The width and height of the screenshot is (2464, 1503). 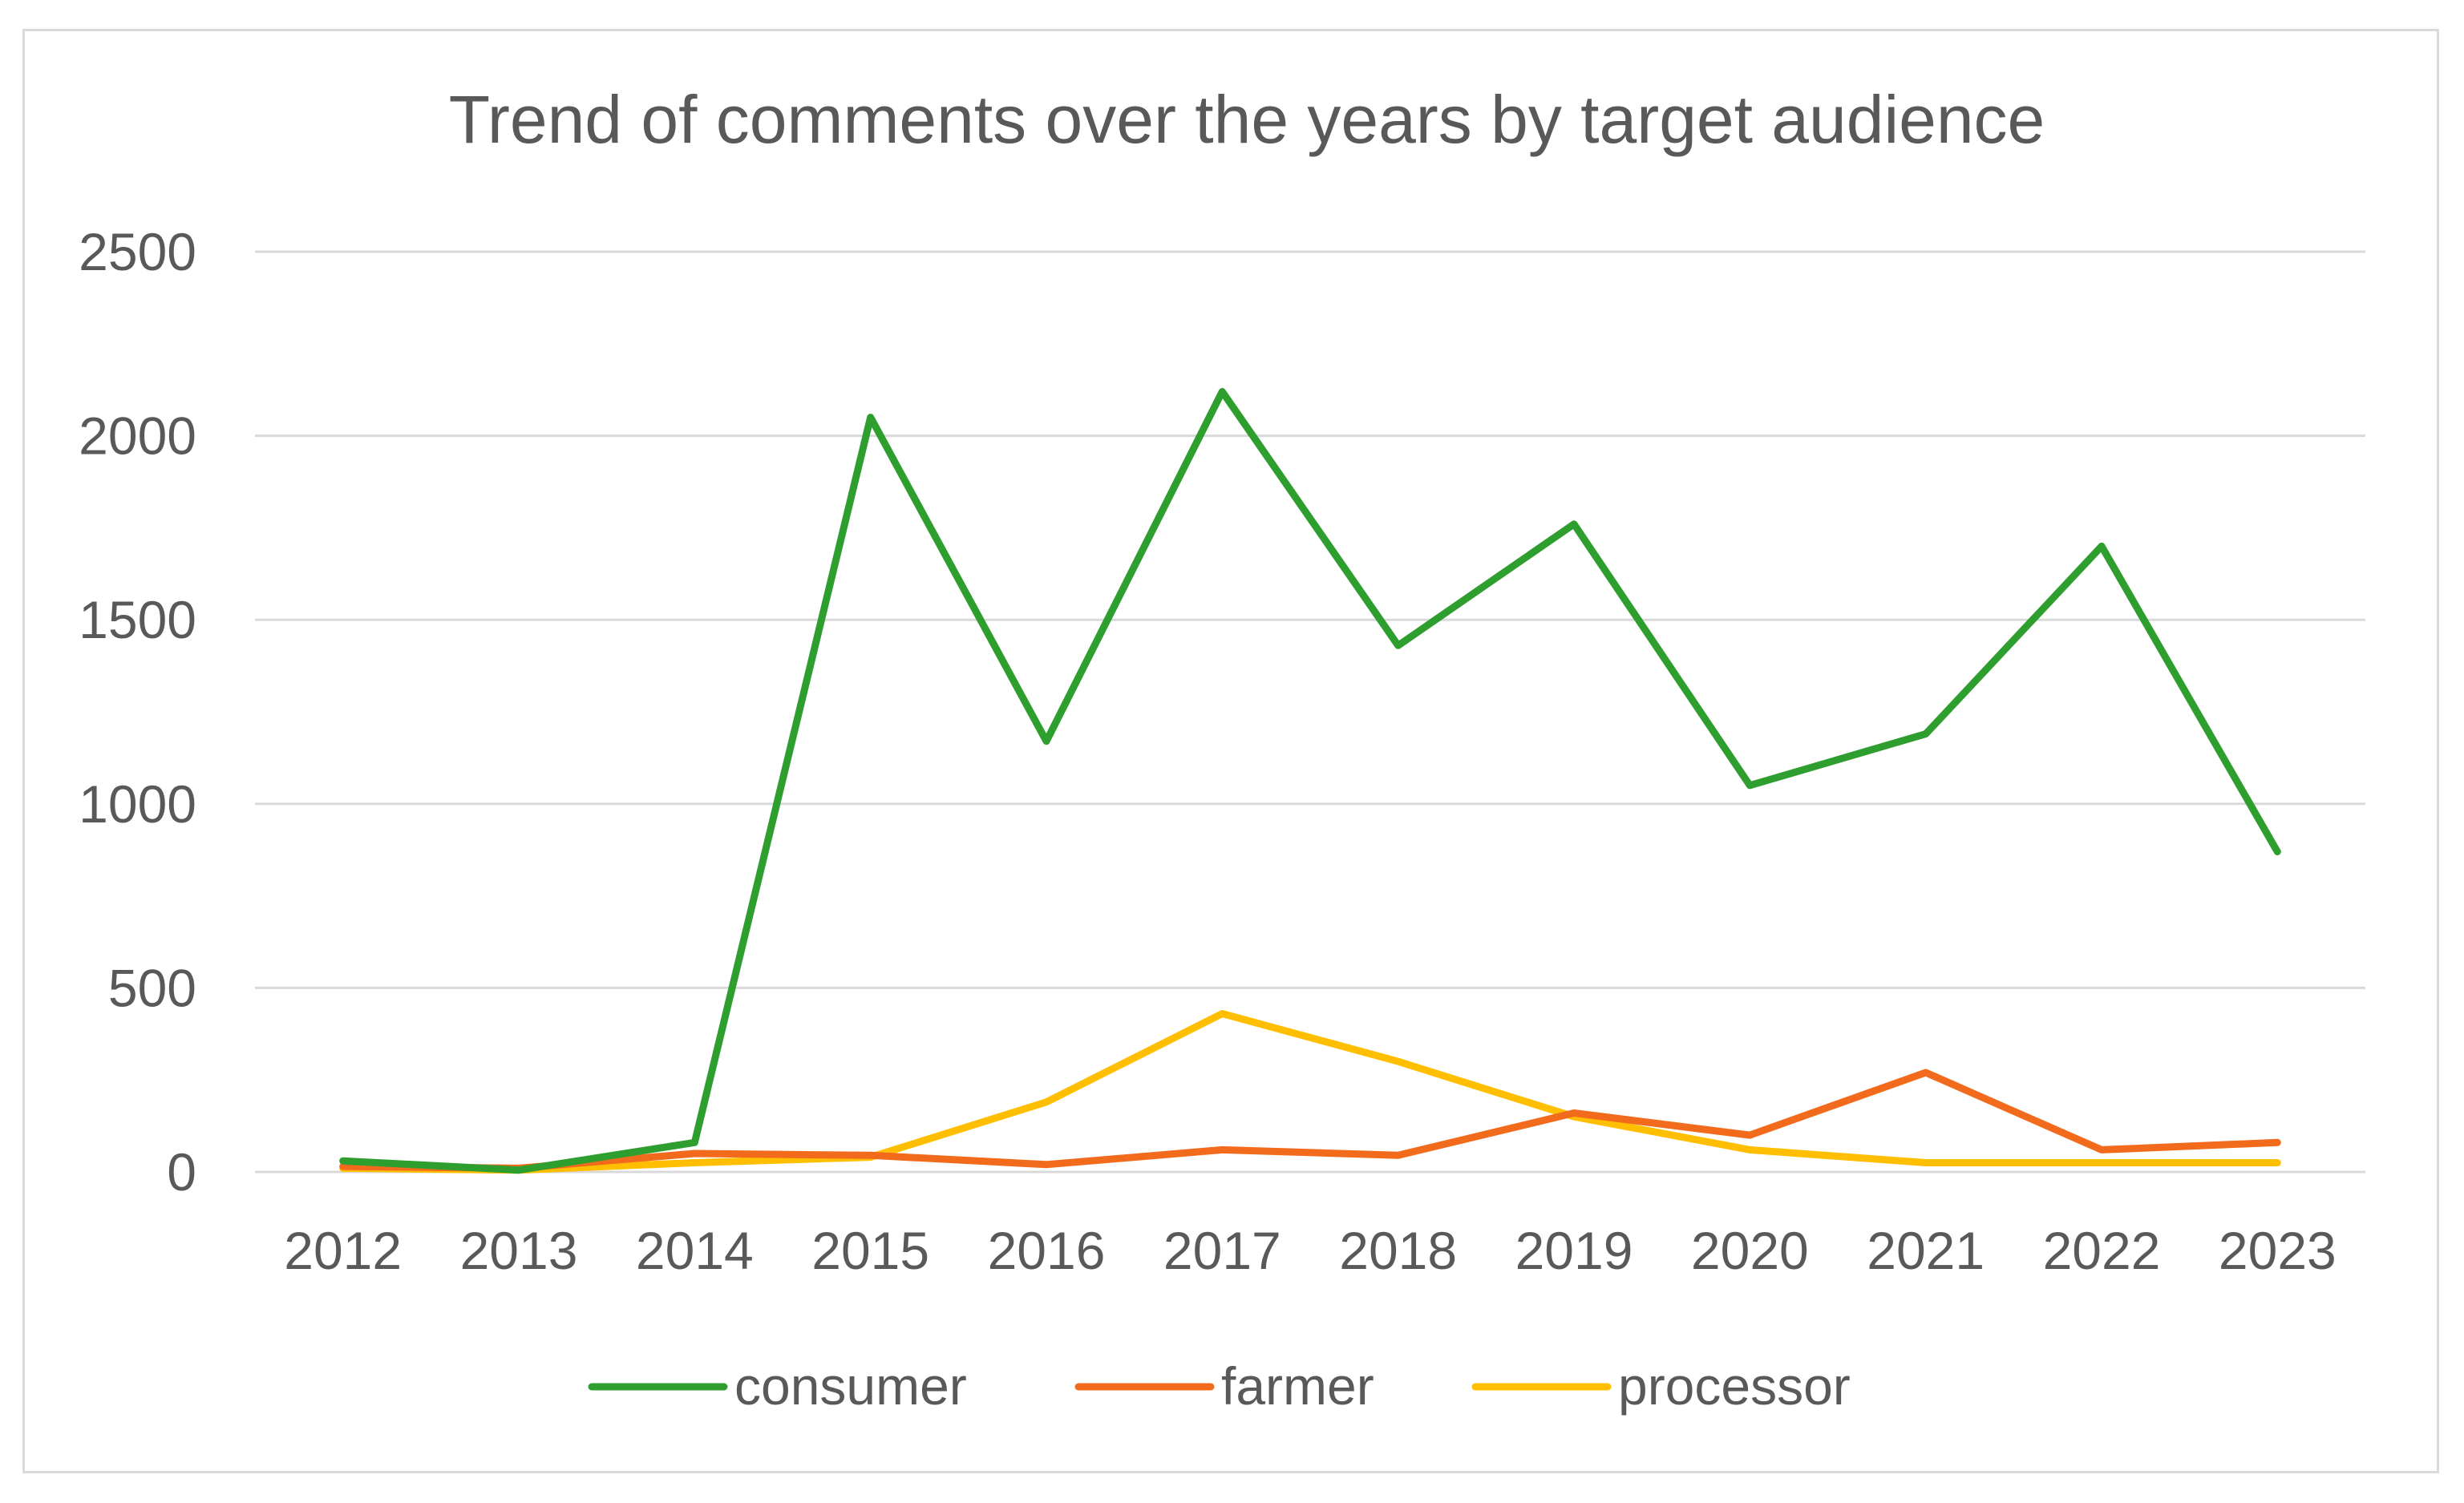 What do you see at coordinates (137, 712) in the screenshot?
I see `y-axis-ticks: 0 500 1000 1500 2000 2500` at bounding box center [137, 712].